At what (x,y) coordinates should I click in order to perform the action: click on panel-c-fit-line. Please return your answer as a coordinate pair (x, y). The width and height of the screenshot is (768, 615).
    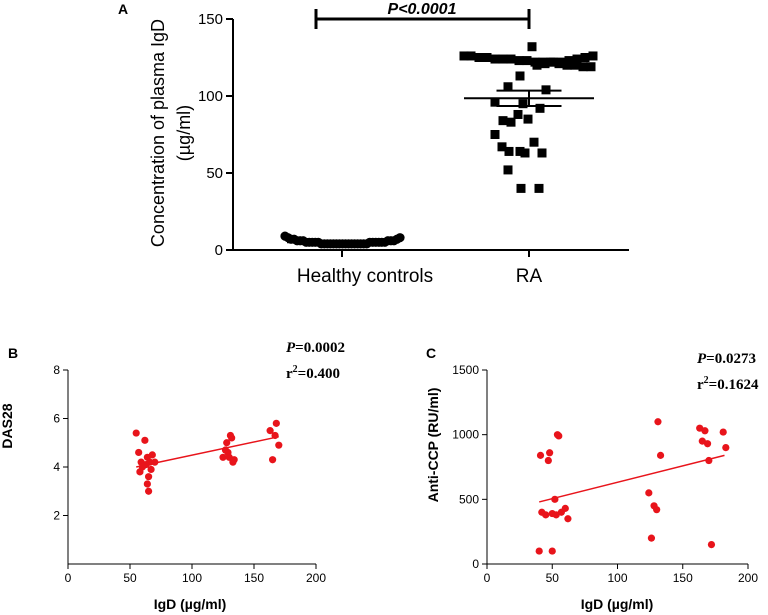
    Looking at the image, I should click on (632, 478).